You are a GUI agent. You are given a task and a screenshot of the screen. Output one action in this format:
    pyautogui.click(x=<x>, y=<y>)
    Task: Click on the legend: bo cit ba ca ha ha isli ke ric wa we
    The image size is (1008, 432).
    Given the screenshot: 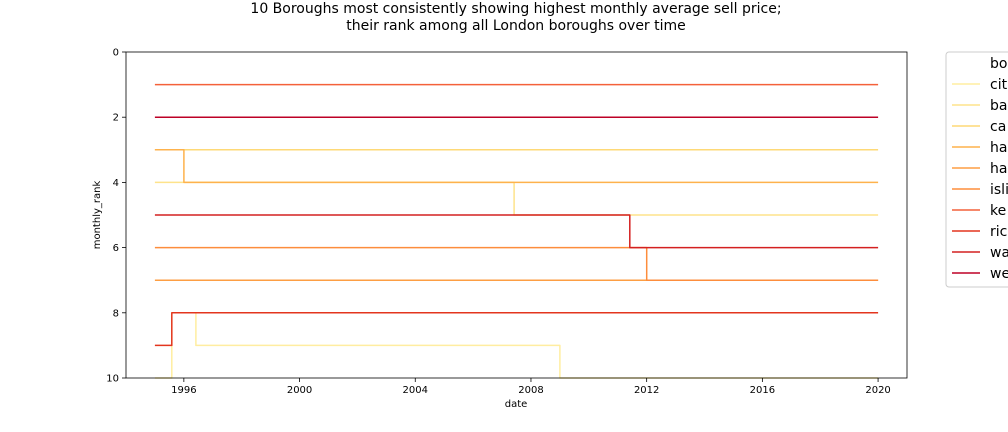 What is the action you would take?
    pyautogui.click(x=976, y=169)
    